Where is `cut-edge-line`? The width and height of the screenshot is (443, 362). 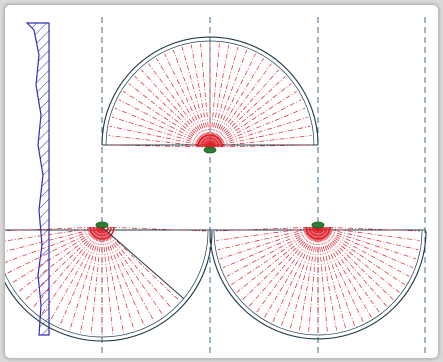
cut-edge-line is located at coordinates (143, 262).